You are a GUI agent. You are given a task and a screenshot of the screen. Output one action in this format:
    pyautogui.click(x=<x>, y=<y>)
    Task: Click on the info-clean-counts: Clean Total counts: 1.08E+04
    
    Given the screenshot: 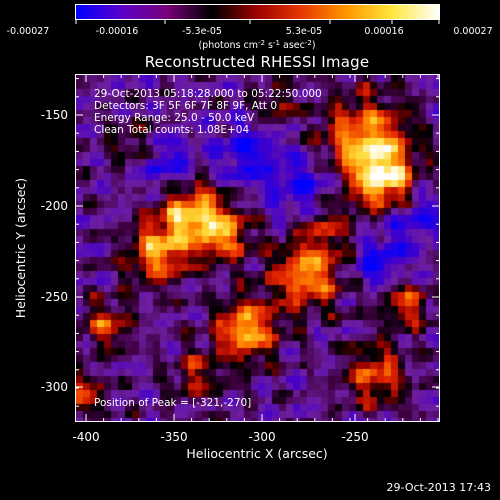 What is the action you would take?
    pyautogui.click(x=172, y=130)
    